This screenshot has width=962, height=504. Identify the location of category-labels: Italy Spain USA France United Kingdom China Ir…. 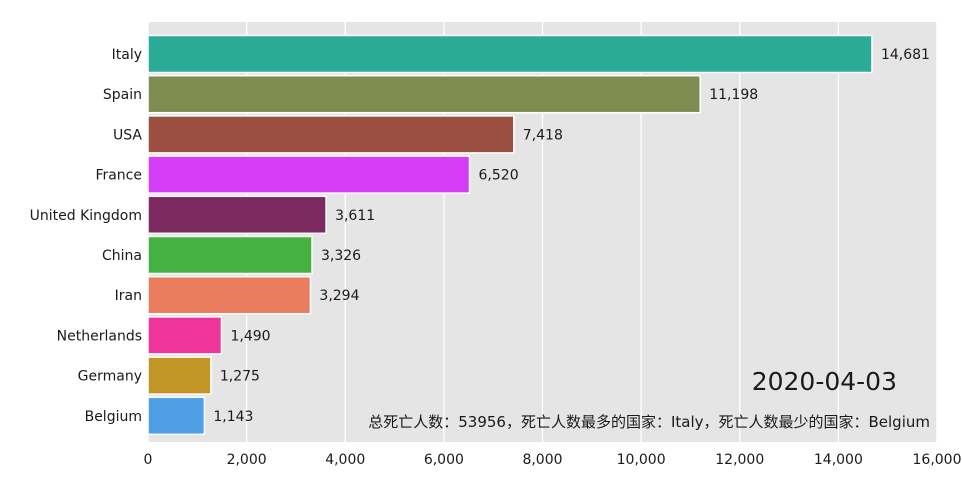
(86, 236).